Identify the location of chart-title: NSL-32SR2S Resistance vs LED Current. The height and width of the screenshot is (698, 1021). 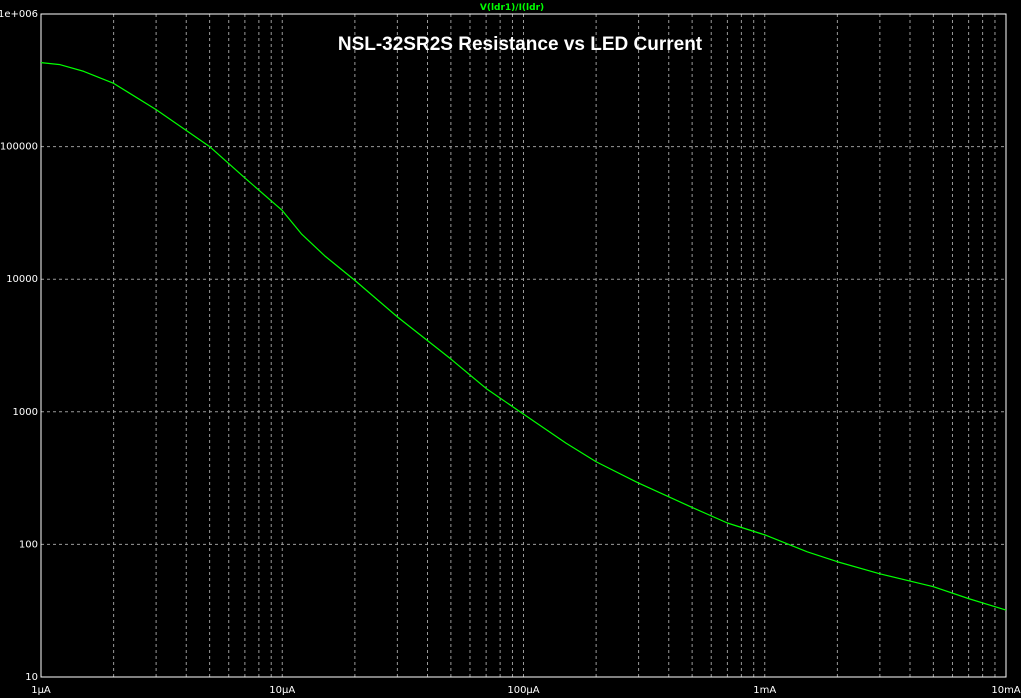
(520, 44).